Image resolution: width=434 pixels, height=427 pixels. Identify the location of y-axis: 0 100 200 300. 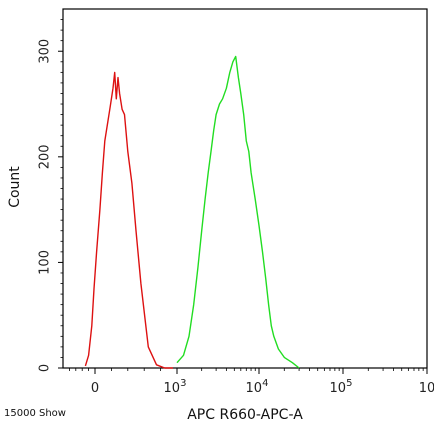
(50, 195).